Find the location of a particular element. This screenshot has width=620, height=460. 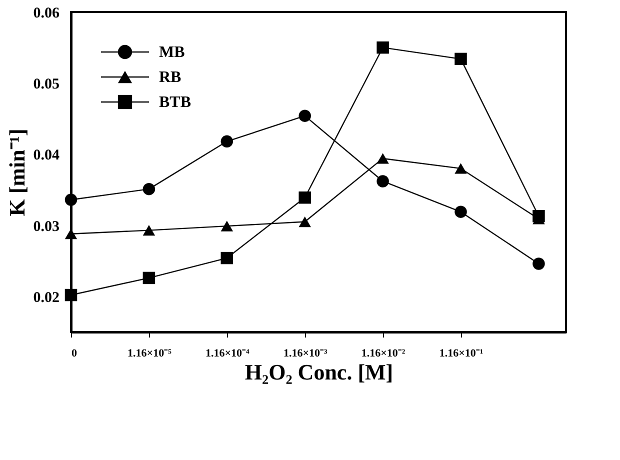

x-tick-label: 1.16×10⁻⁵ is located at coordinates (150, 354).